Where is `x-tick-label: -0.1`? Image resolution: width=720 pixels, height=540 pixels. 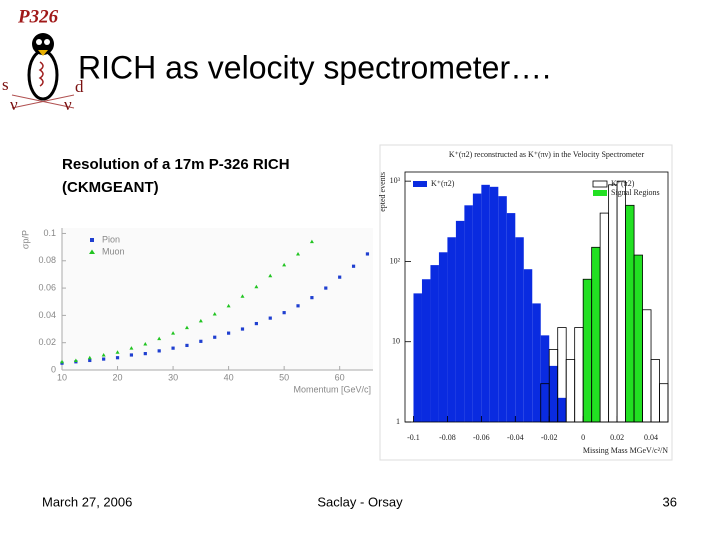
x-tick-label: -0.1 is located at coordinates (413, 437).